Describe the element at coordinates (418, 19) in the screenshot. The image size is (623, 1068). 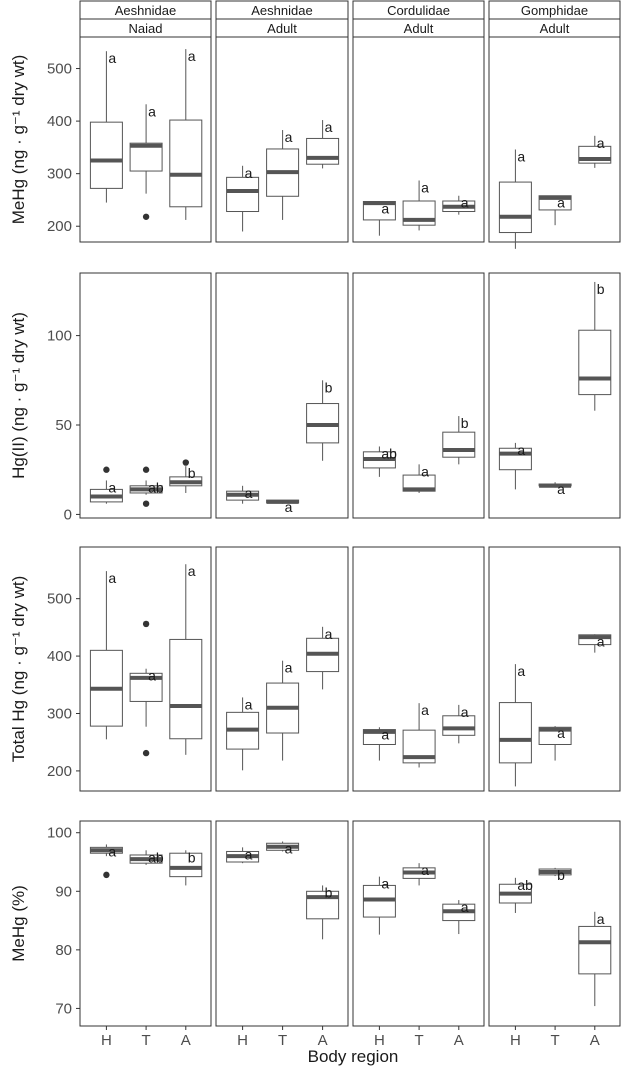
I see `facet-strip-3: Cordulidae Adult` at that location.